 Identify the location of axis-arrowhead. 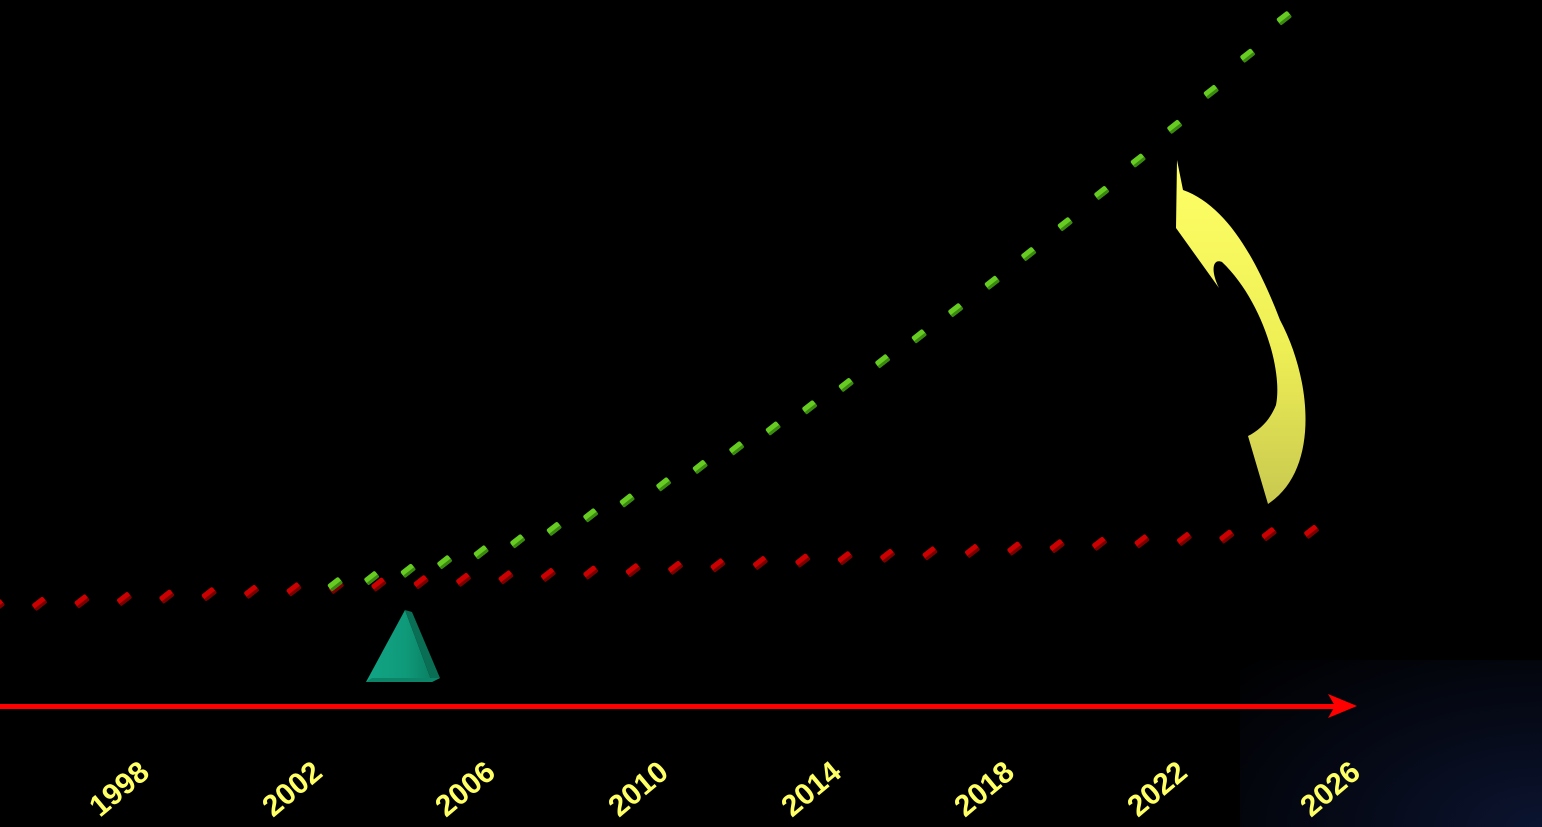
(1342, 706).